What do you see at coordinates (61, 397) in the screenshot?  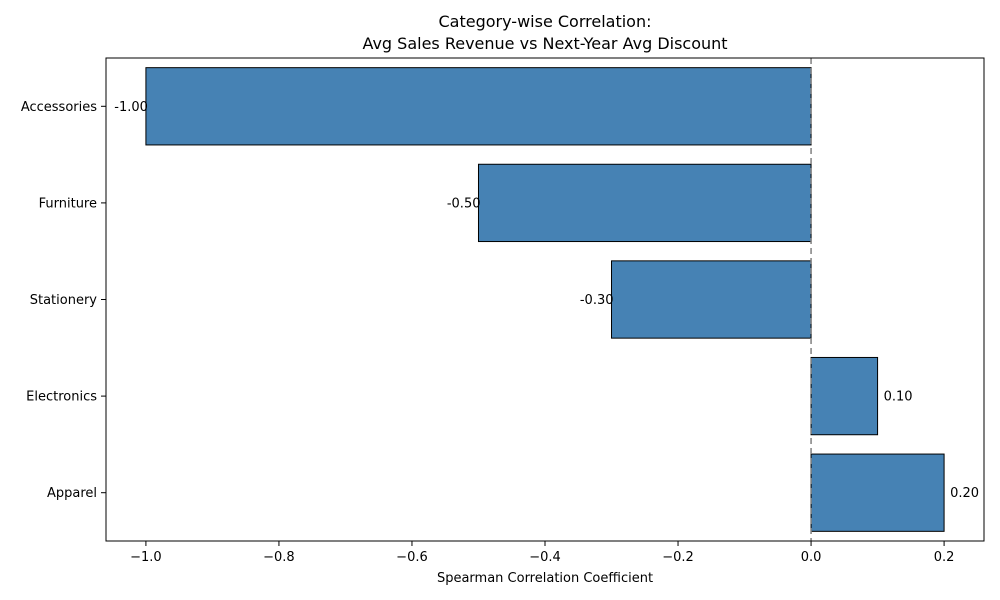 I see `y-tick-label: Electronics` at bounding box center [61, 397].